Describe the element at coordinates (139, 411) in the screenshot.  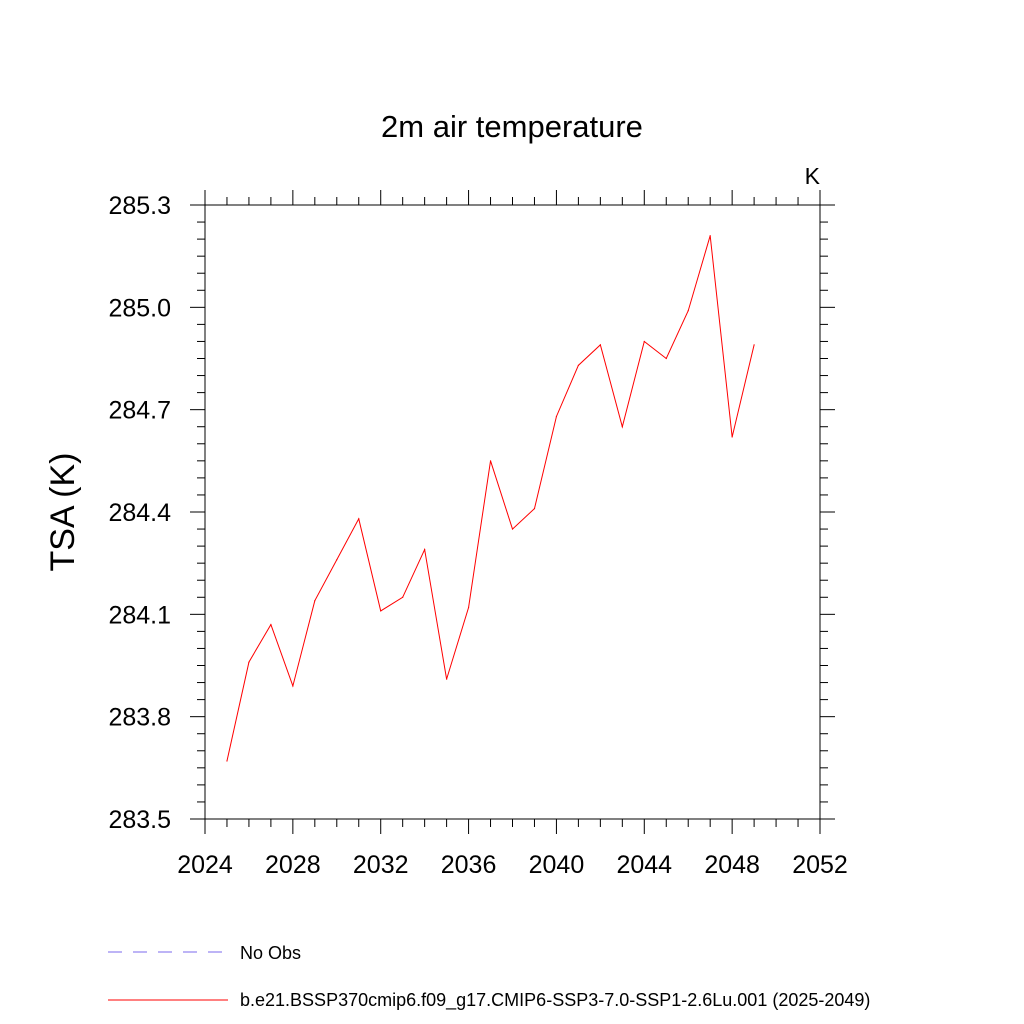
I see `y-tick-label: 284.7` at that location.